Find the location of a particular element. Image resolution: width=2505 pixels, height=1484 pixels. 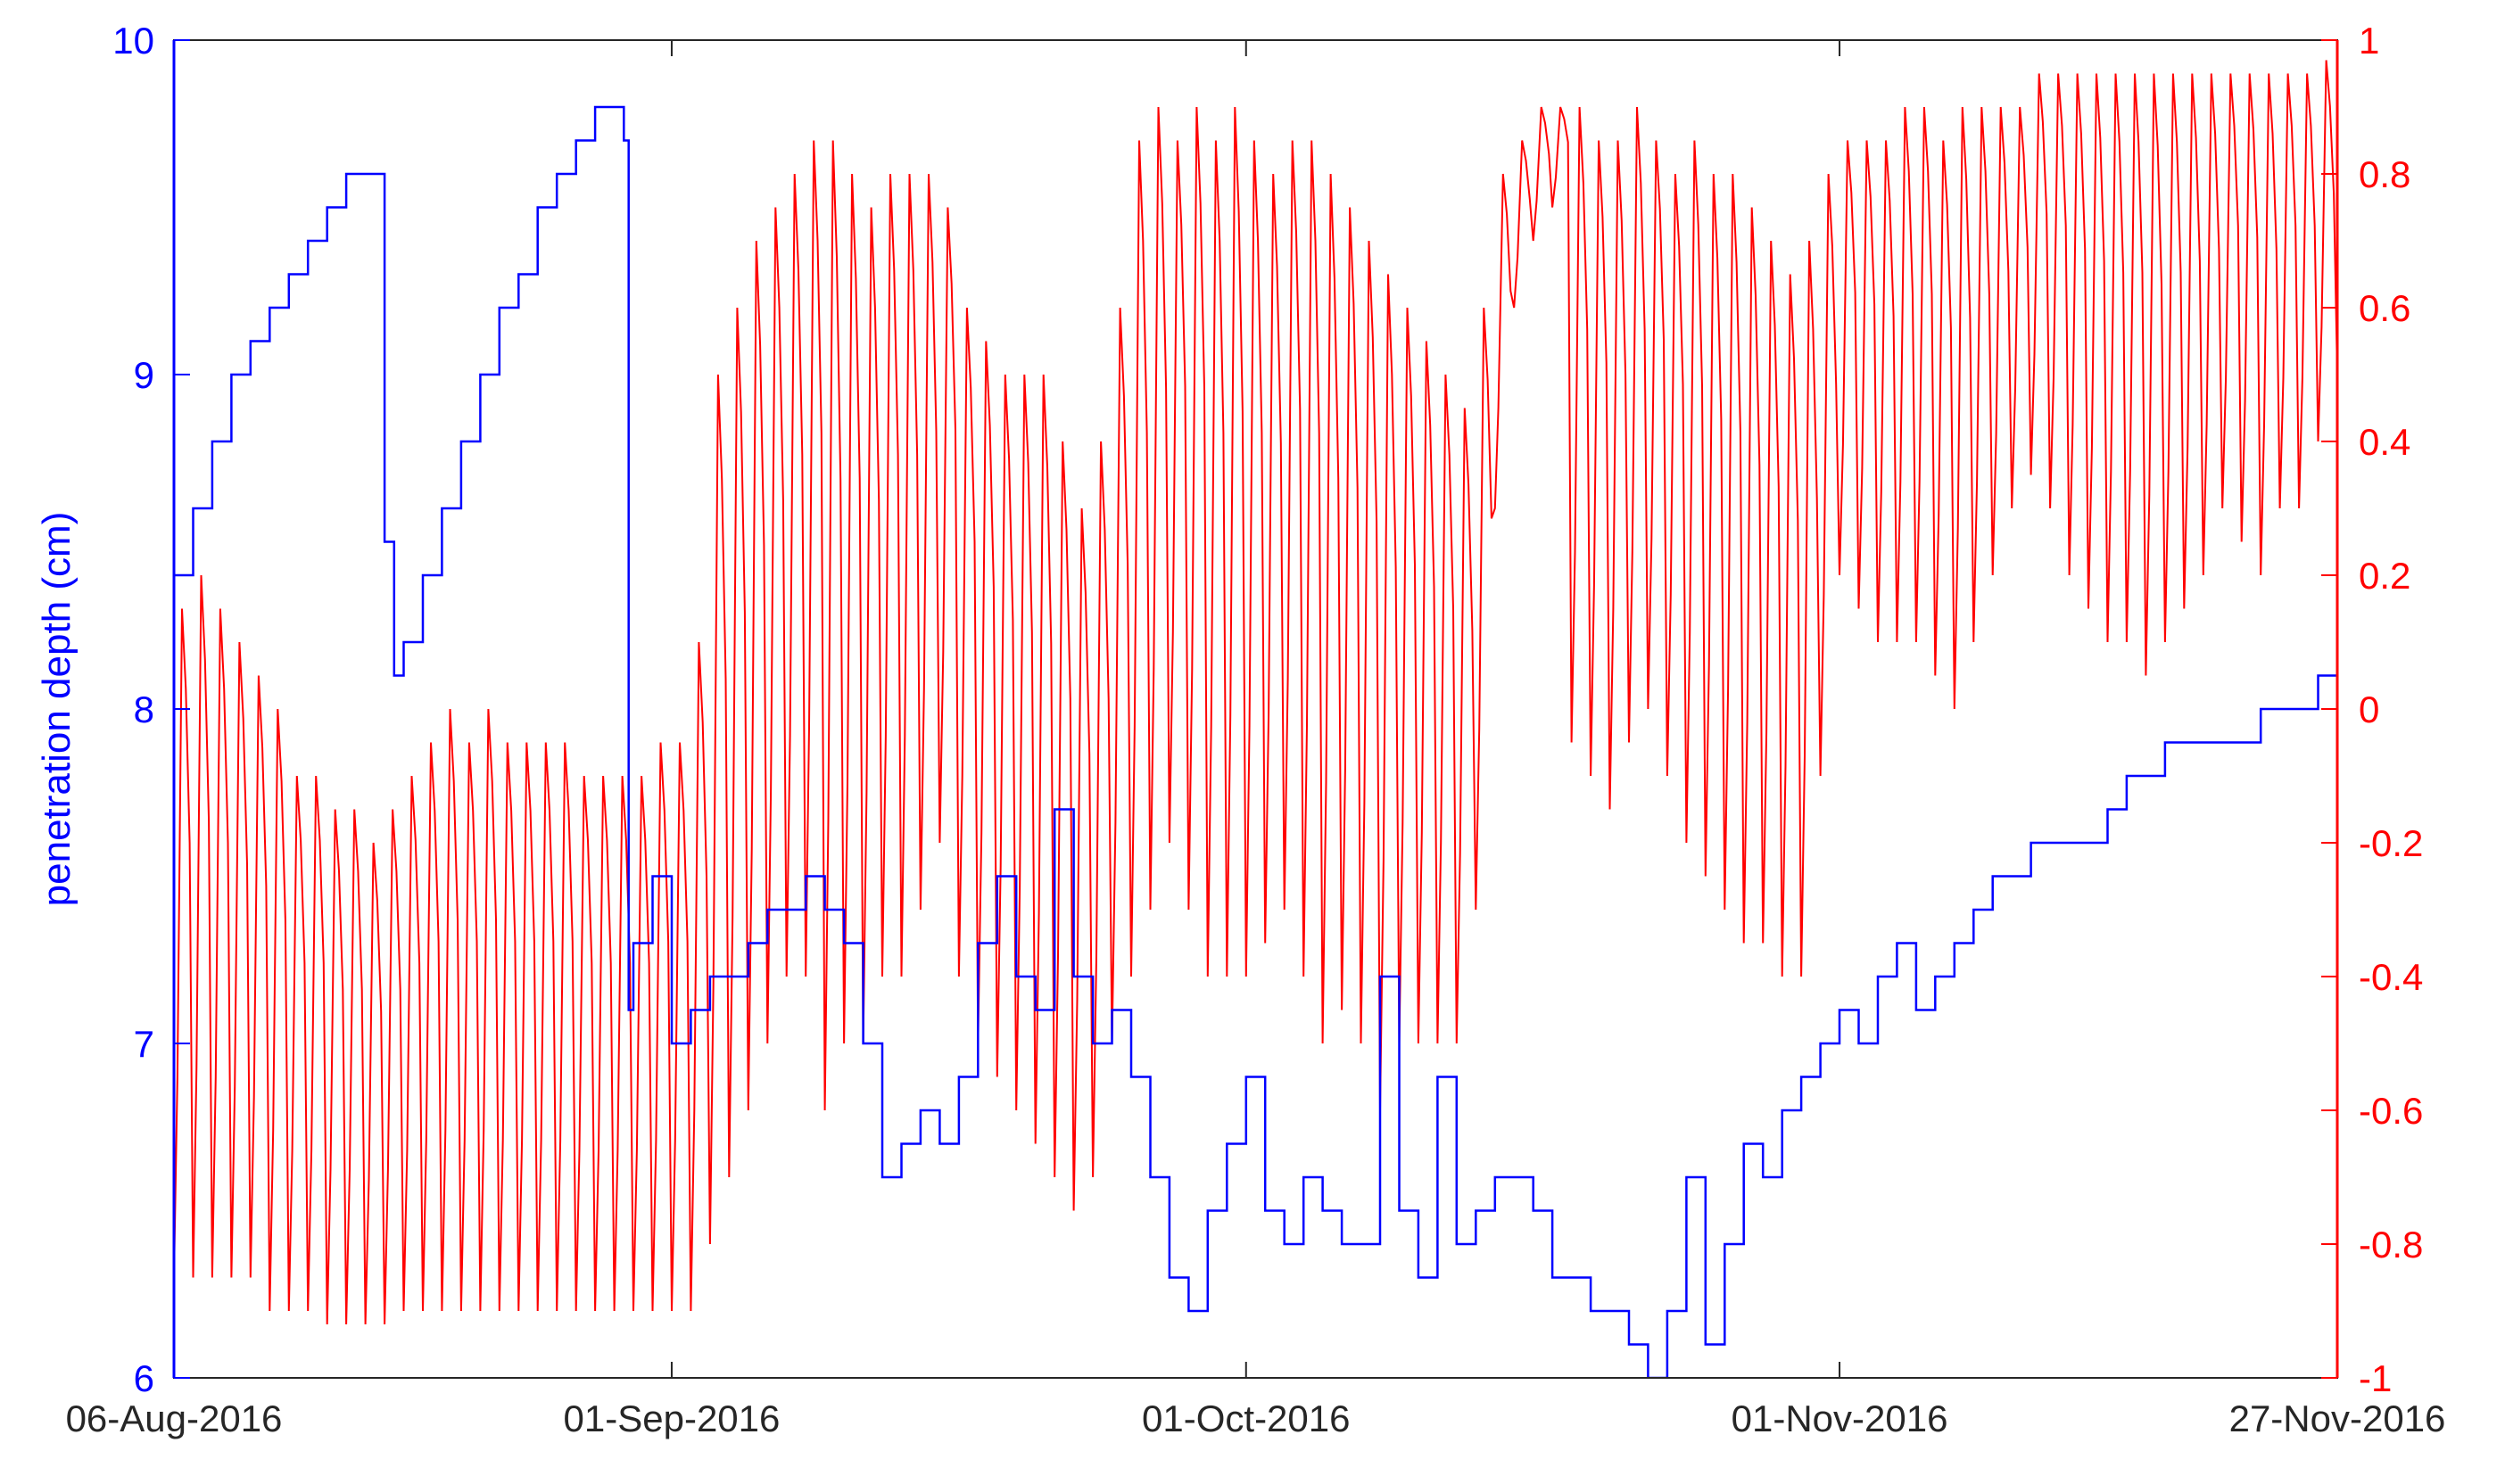

y-right-tick-label: -0.2 is located at coordinates (2391, 843).